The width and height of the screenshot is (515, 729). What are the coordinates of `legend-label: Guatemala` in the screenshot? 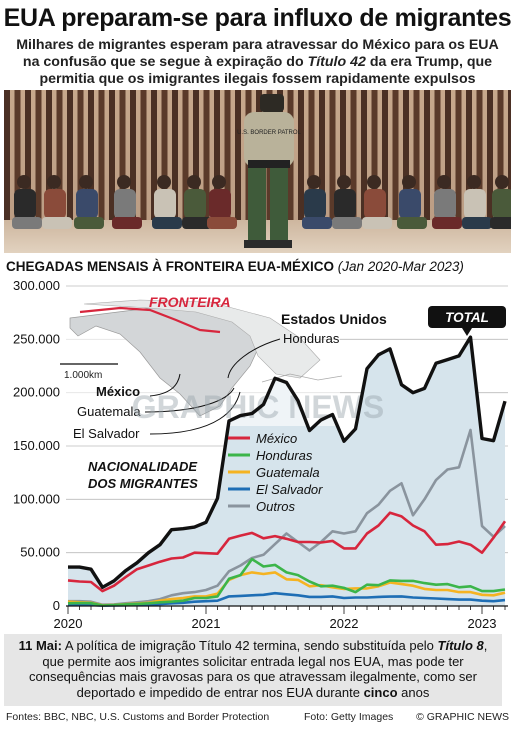 It's located at (288, 472).